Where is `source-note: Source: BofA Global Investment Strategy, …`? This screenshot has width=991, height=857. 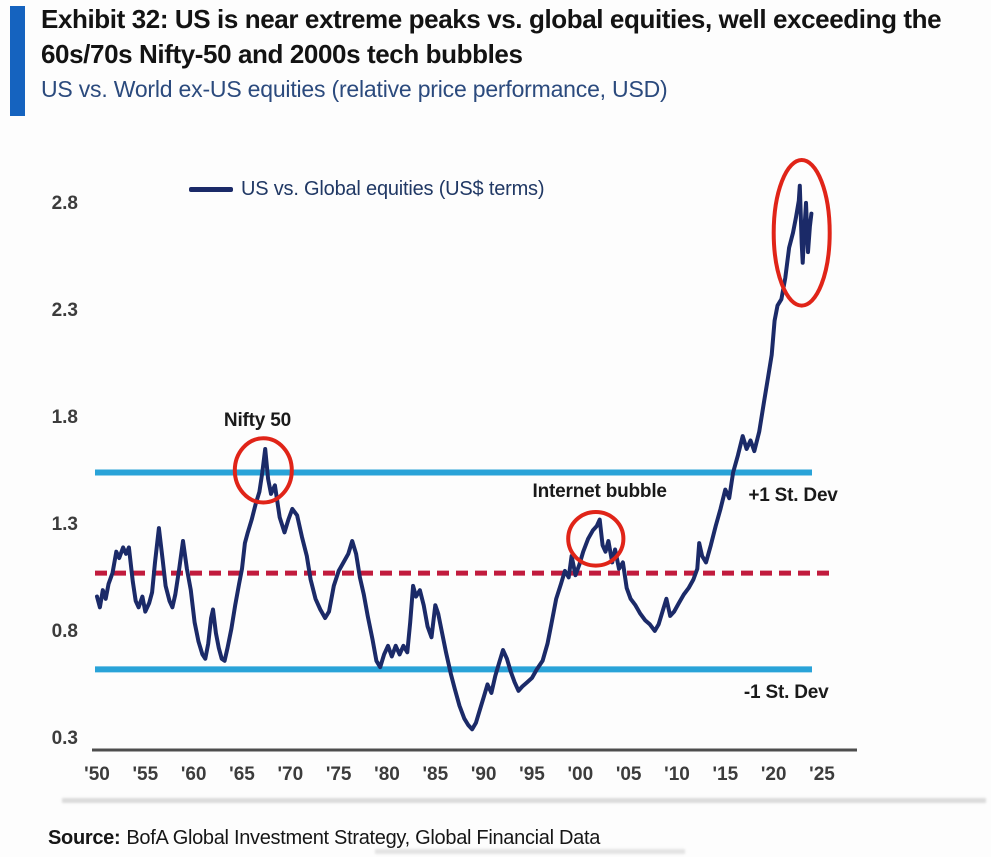
source-note: Source: BofA Global Investment Strategy, … is located at coordinates (324, 838).